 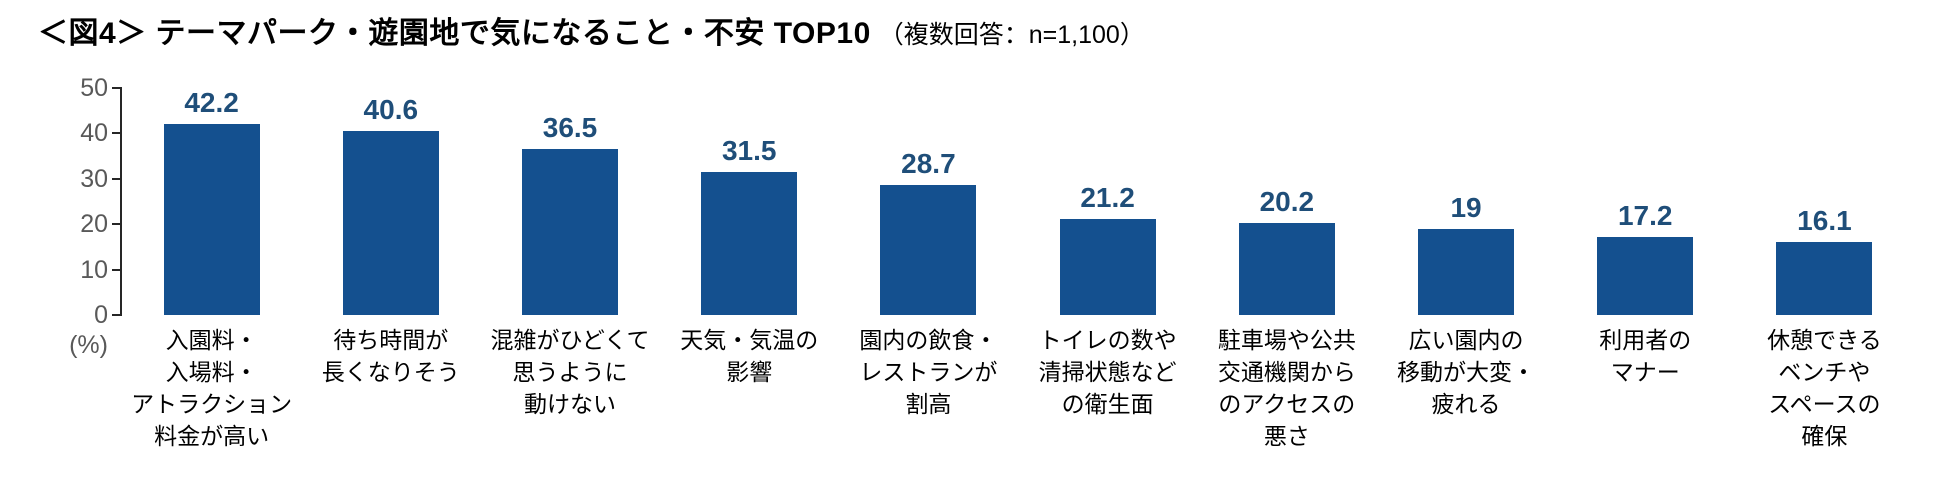 I want to click on chart-title: ＜図4＞ テーマパーク・遊園地で気になること・不安 TOP10, so click(x=454, y=33).